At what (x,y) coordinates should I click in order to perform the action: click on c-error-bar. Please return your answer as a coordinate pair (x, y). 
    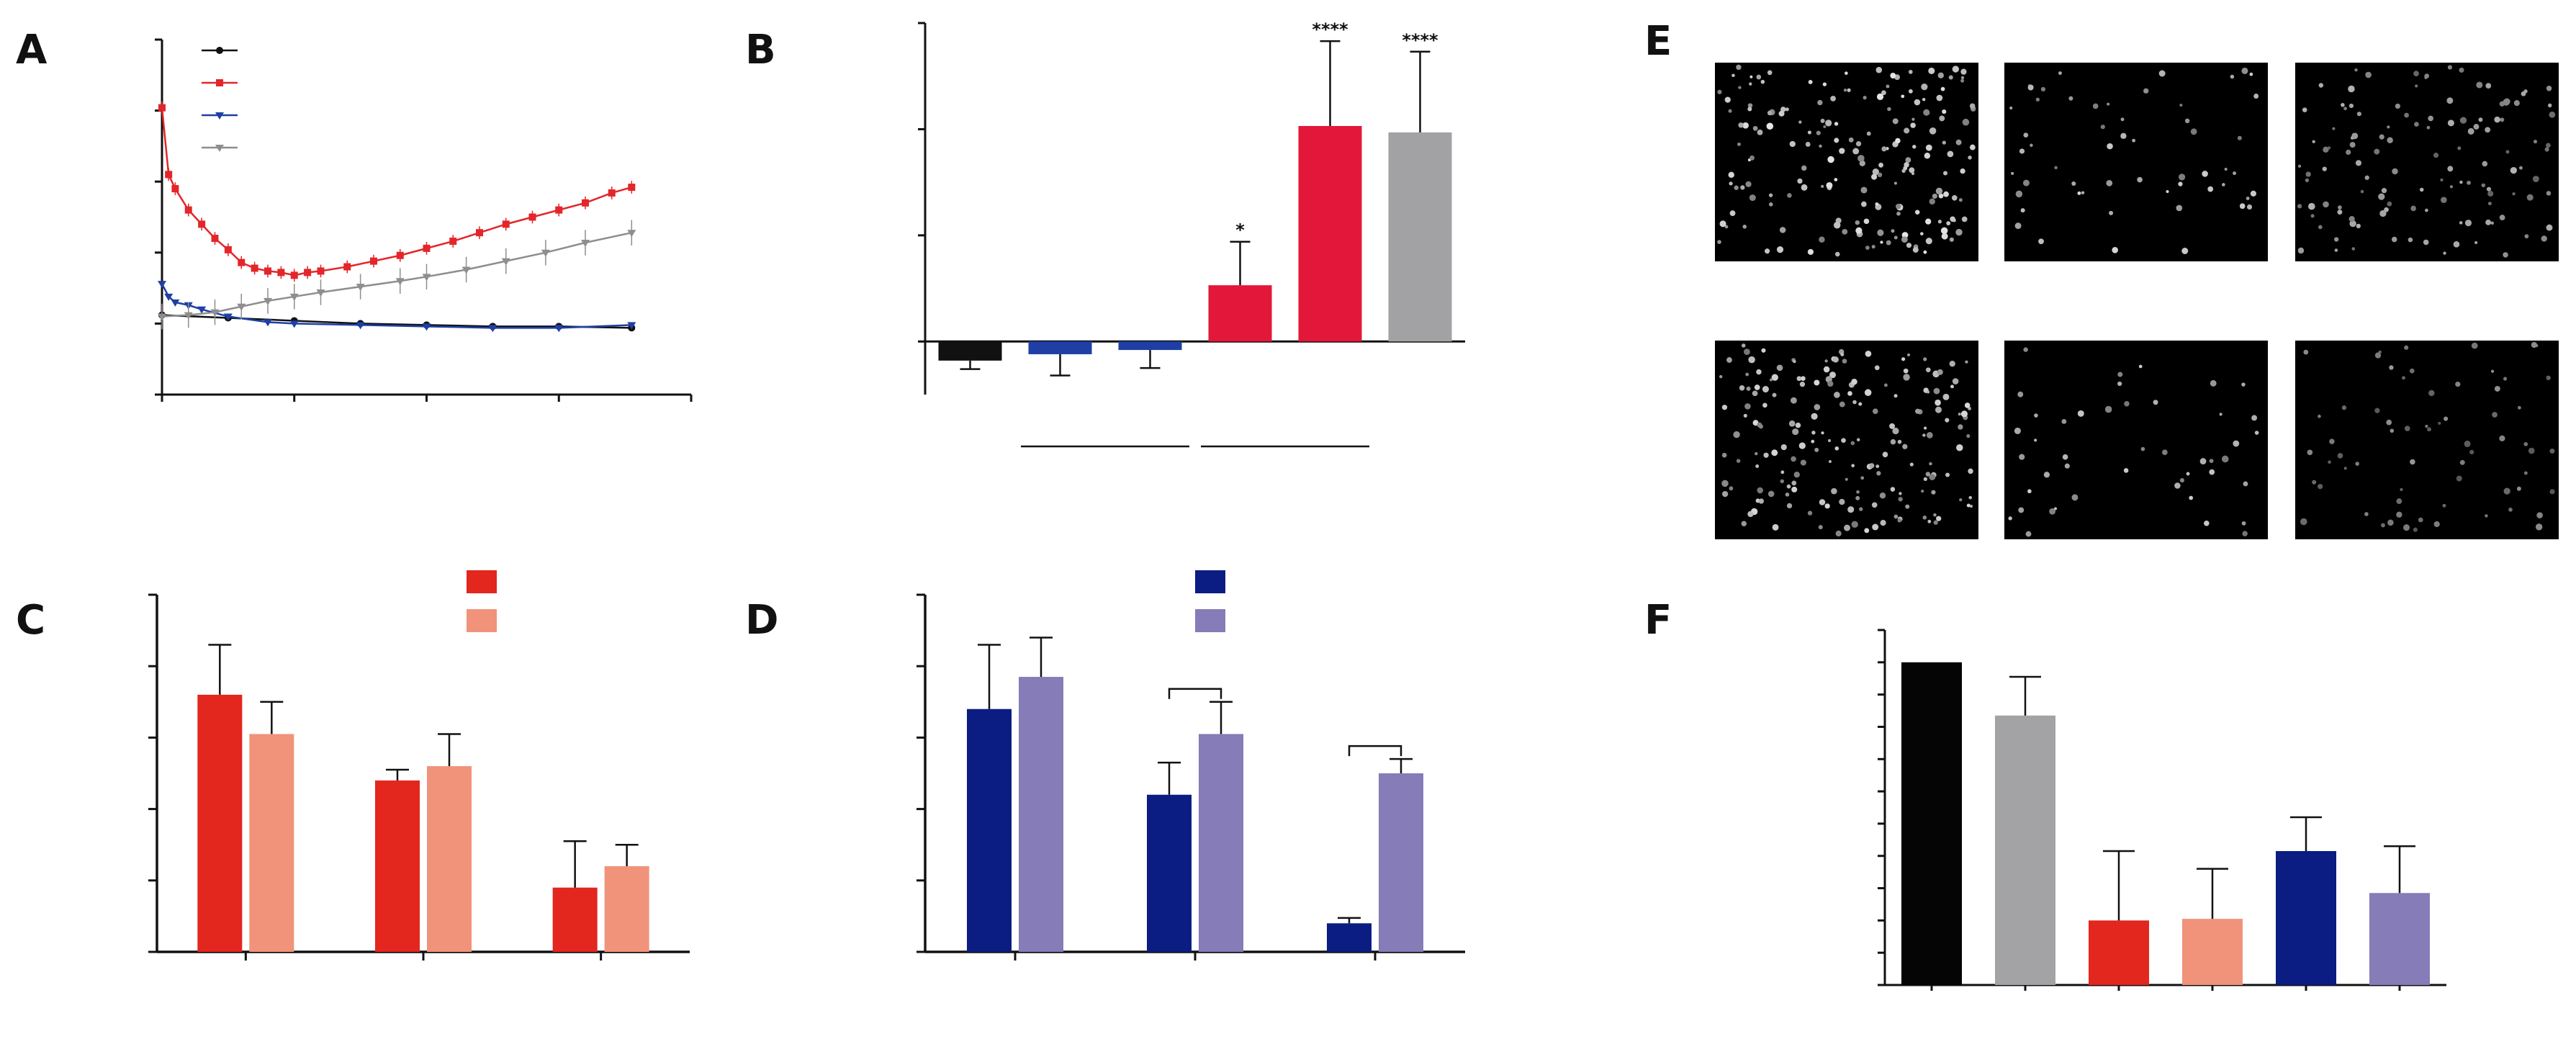
    Looking at the image, I should click on (272, 717).